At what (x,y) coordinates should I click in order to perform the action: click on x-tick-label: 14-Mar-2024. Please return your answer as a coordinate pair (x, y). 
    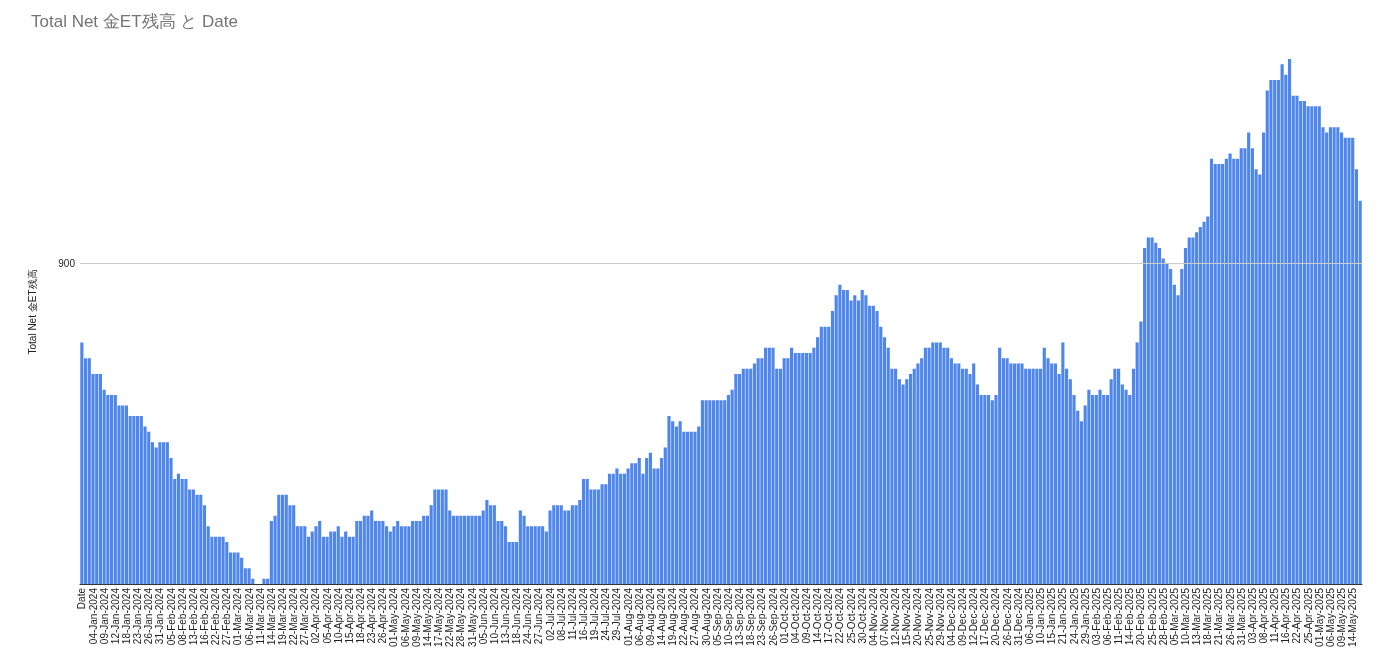
    Looking at the image, I should click on (271, 616).